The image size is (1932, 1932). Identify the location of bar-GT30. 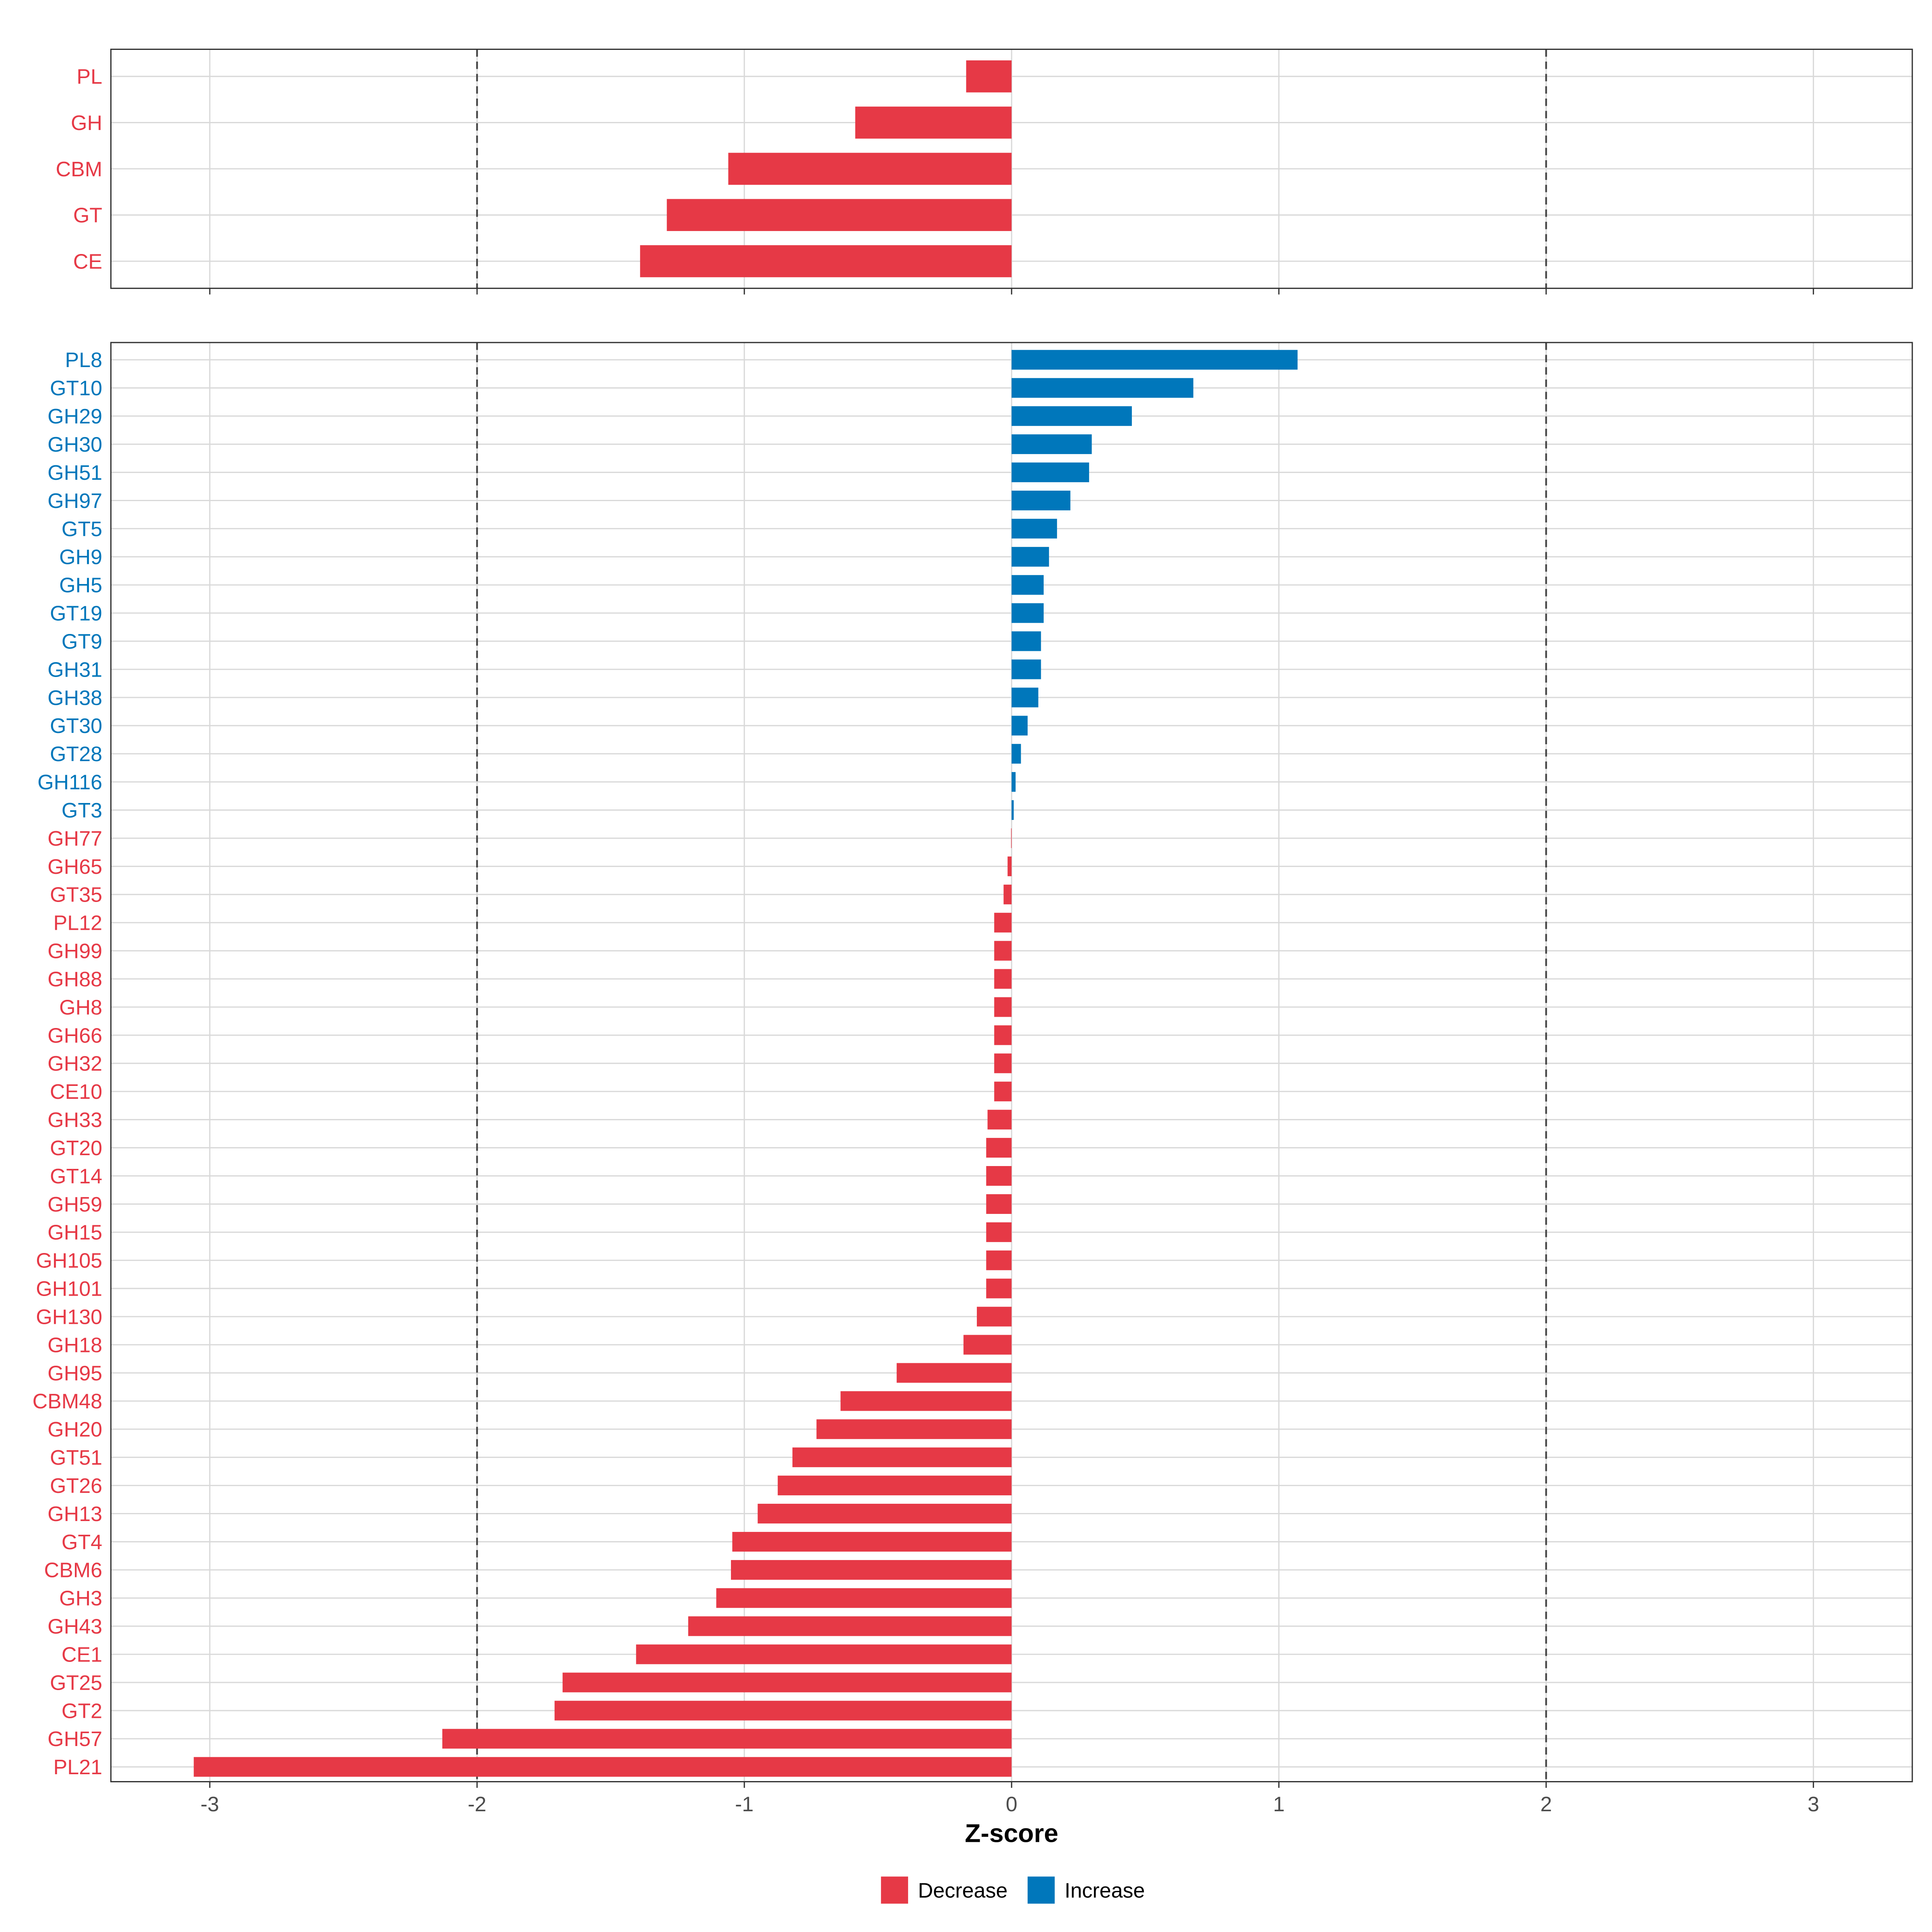
(1019, 726).